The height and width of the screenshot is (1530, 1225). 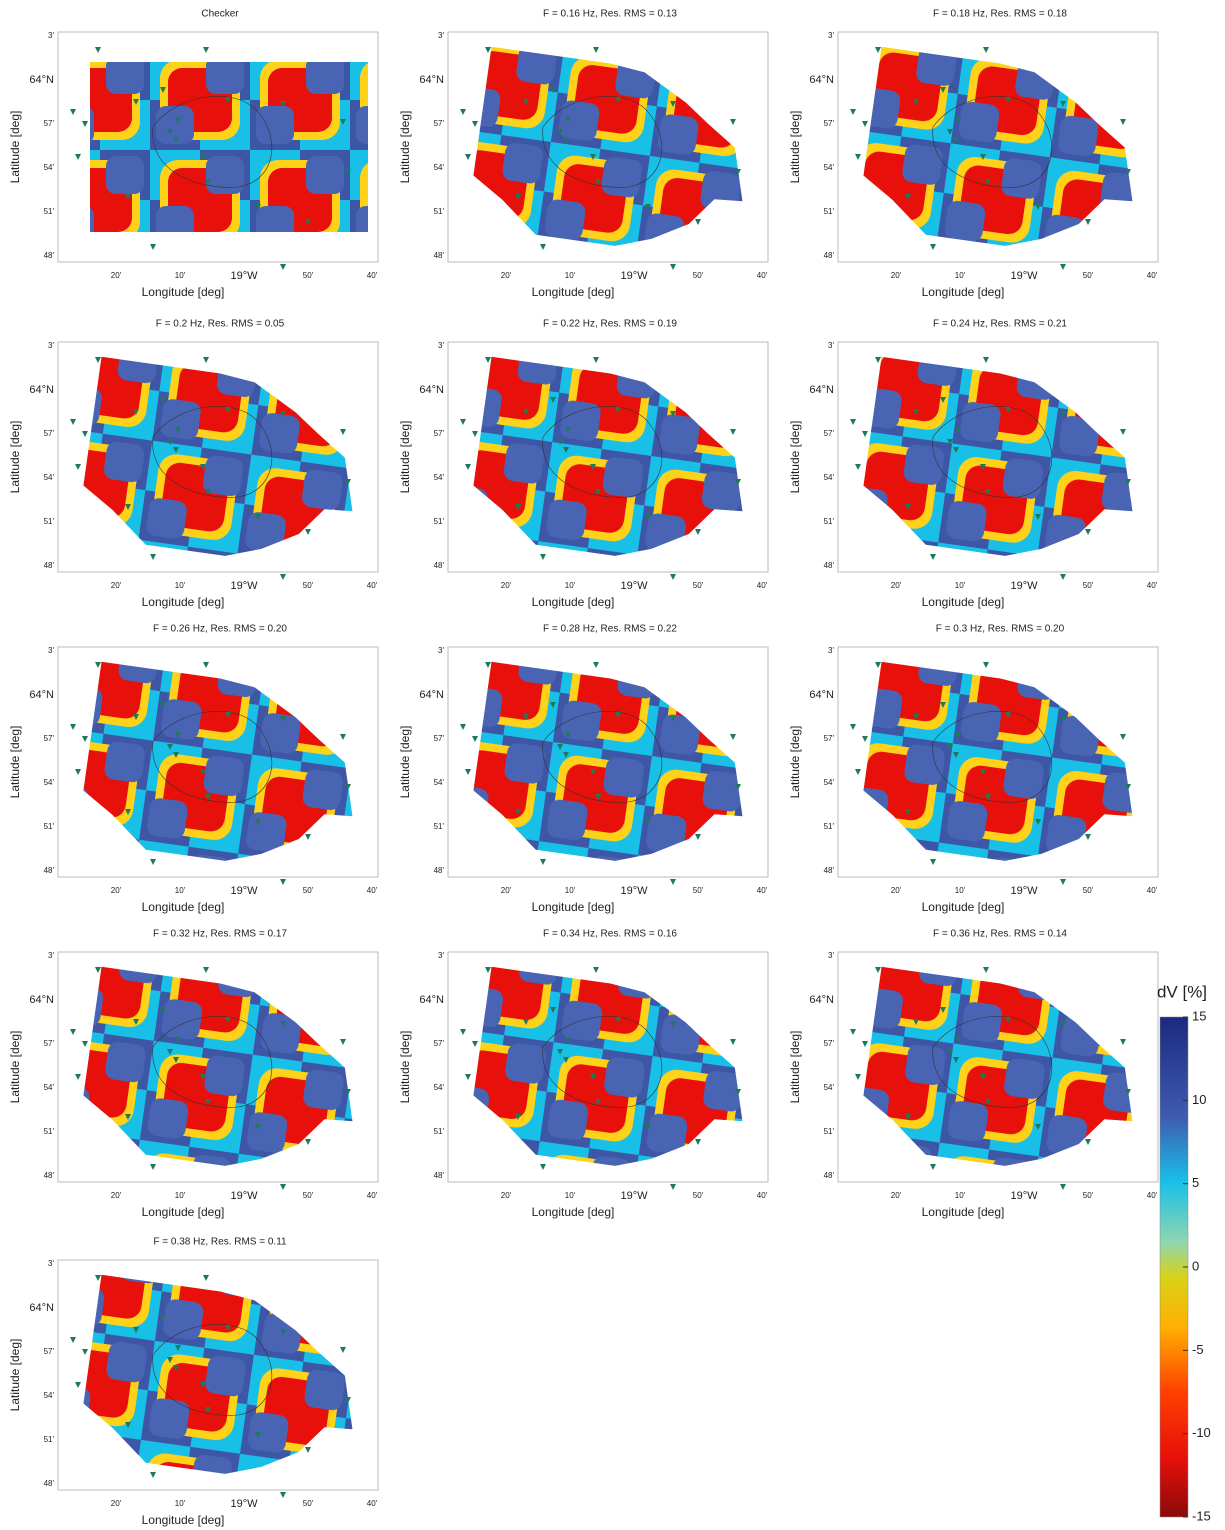 I want to click on panel-title: F = 0.28 Hz, Res. RMS = 0.22, so click(x=610, y=629).